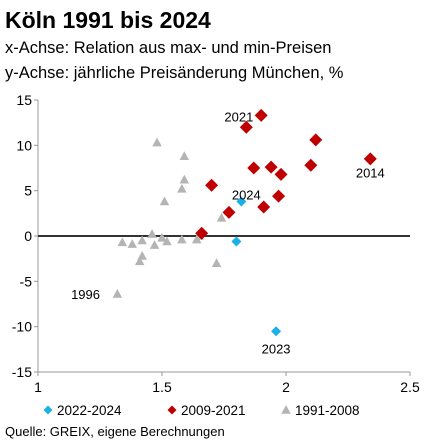 This screenshot has height=443, width=431. What do you see at coordinates (286, 409) in the screenshot?
I see `legend-marker-1991-2008` at bounding box center [286, 409].